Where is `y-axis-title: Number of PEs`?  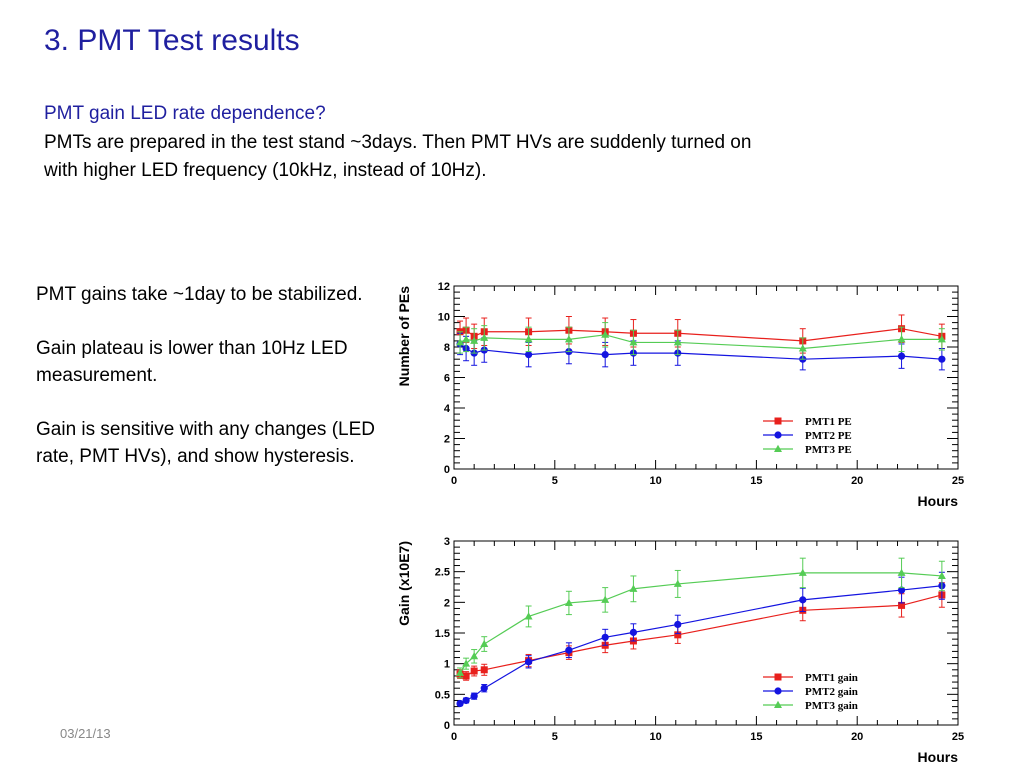 y-axis-title: Number of PEs is located at coordinates (404, 336).